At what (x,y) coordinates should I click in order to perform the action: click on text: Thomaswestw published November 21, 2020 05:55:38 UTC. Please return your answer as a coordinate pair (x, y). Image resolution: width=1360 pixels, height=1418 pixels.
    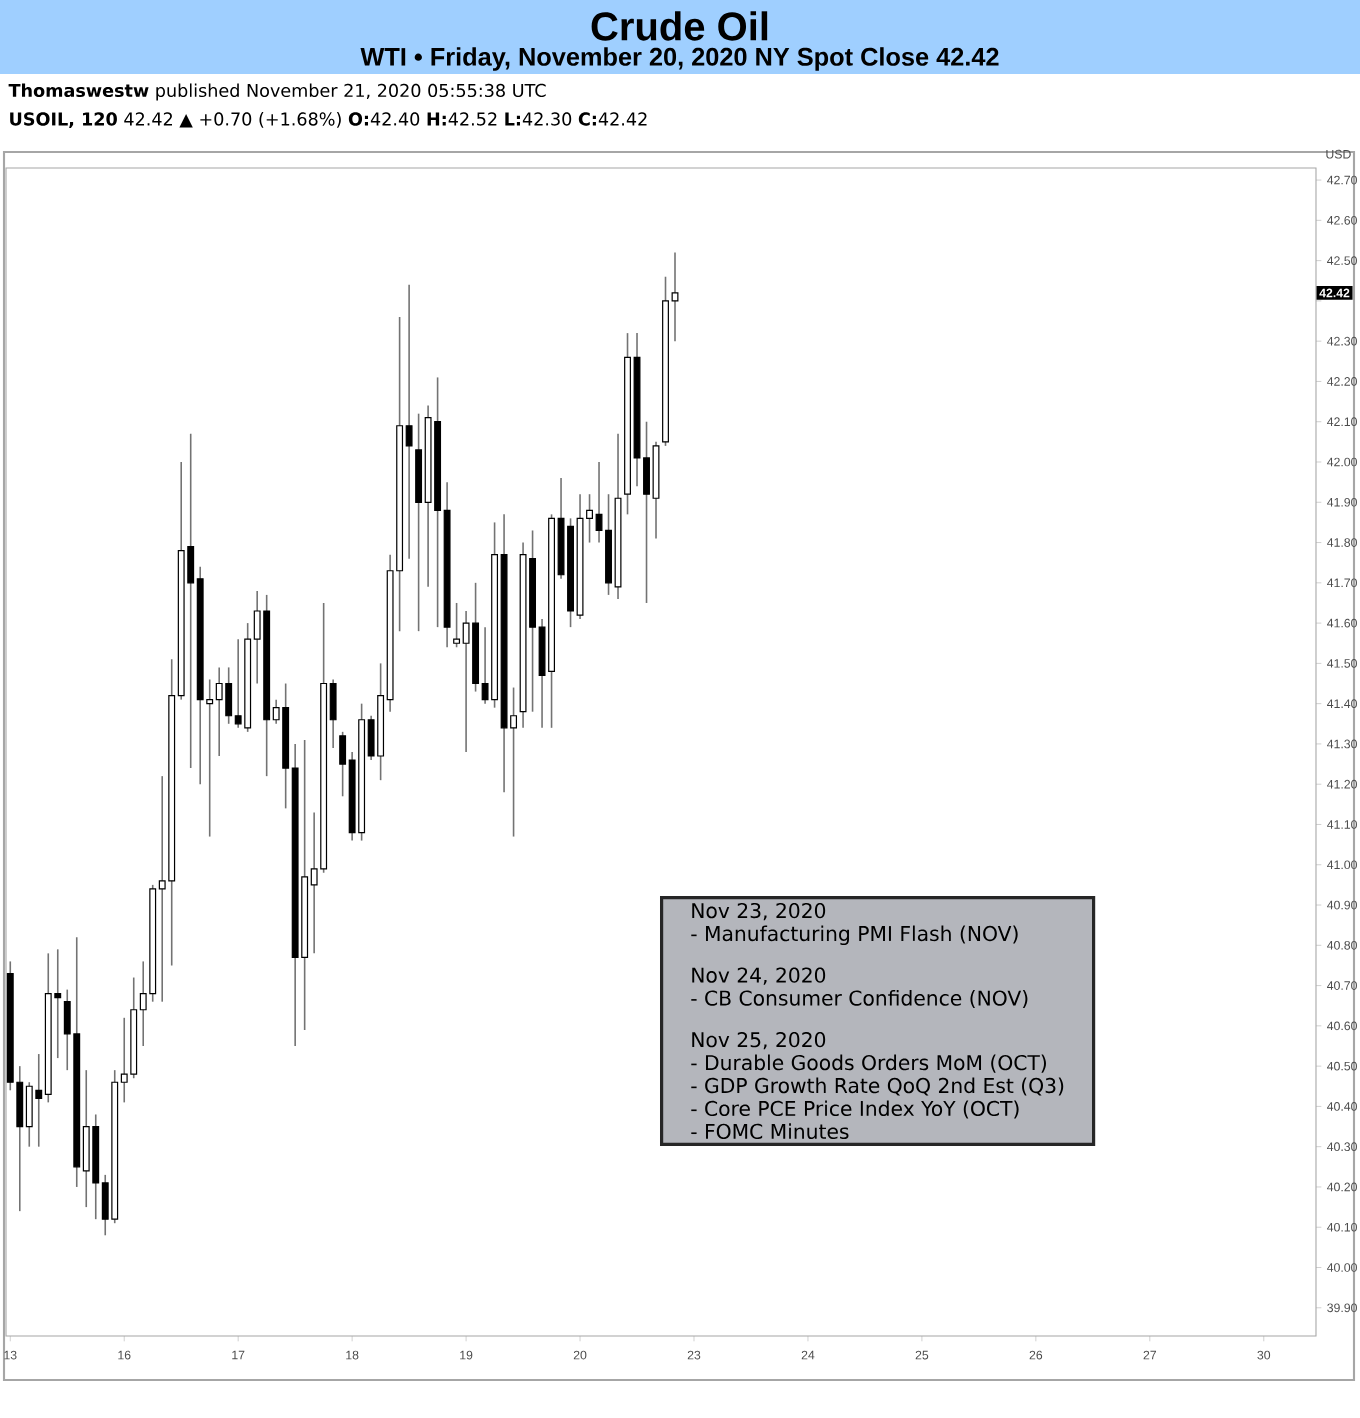
    Looking at the image, I should click on (277, 92).